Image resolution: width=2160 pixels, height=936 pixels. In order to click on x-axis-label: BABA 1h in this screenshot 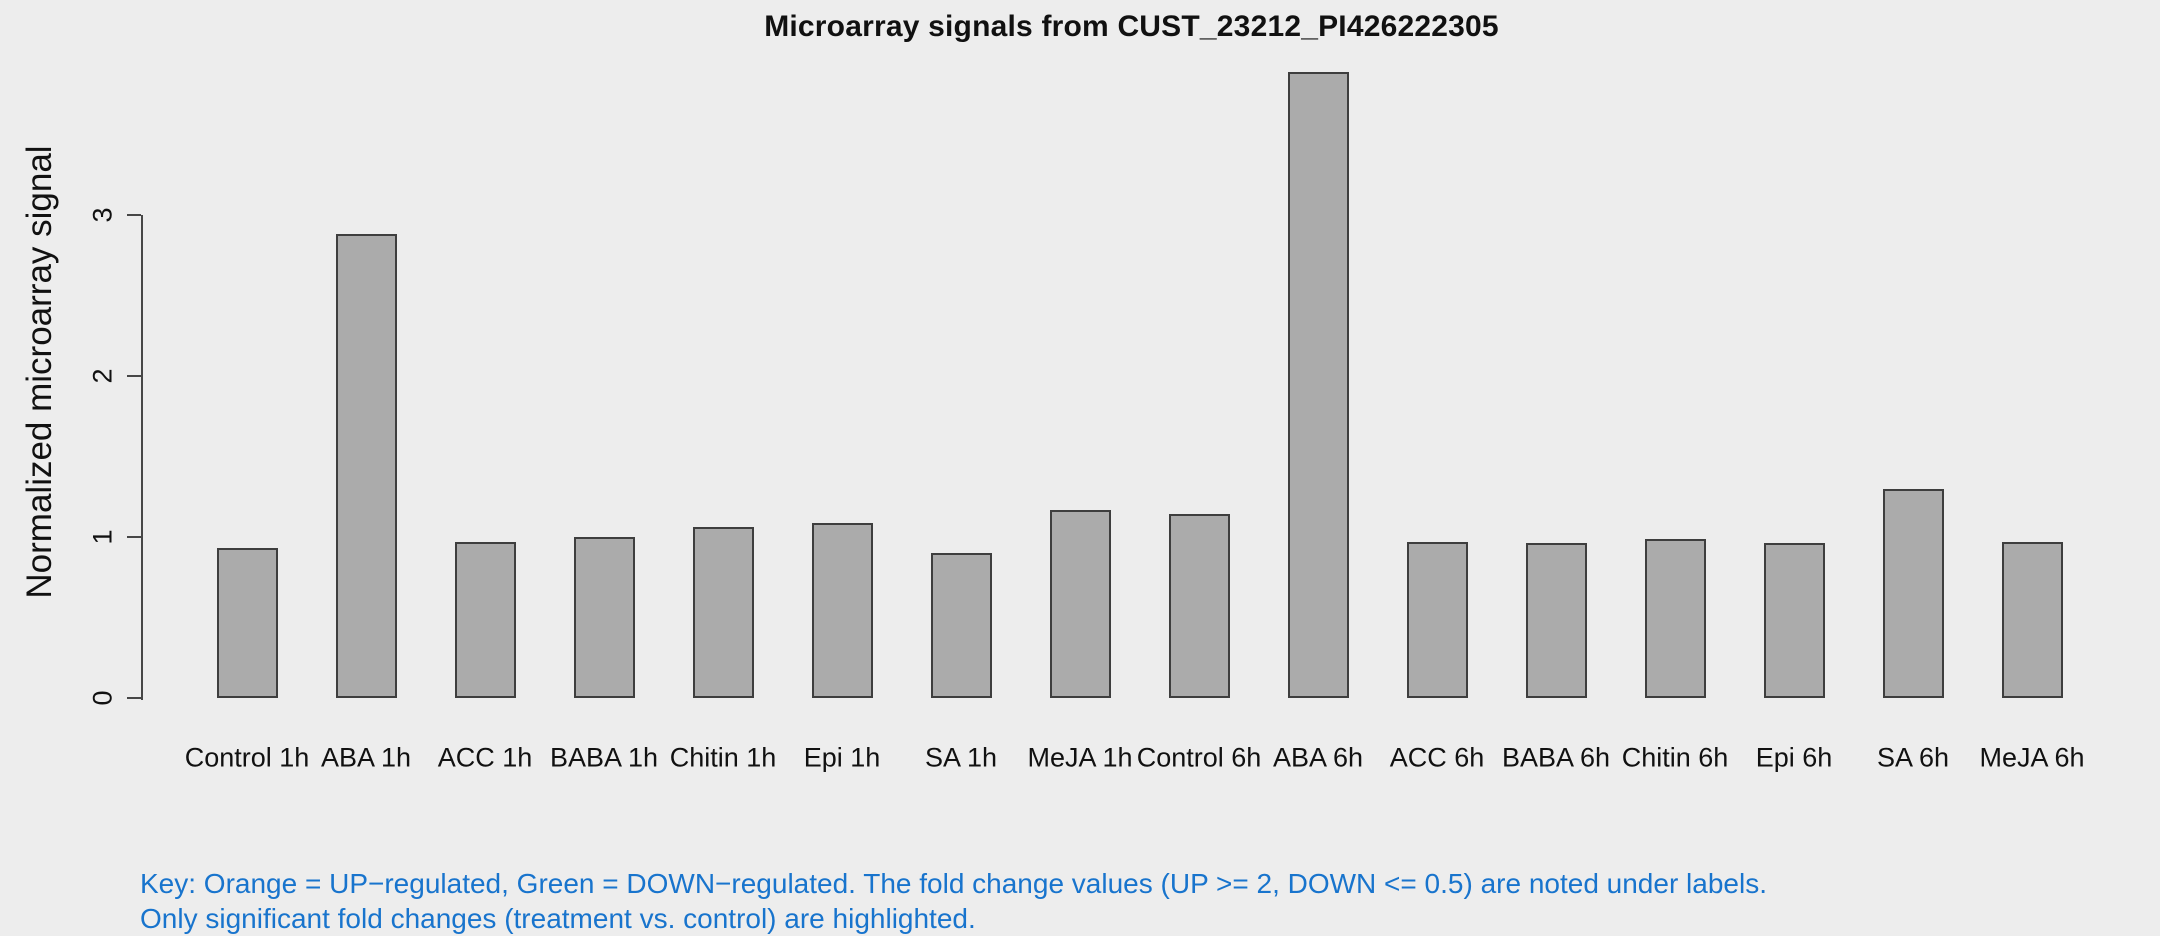, I will do `click(604, 757)`.